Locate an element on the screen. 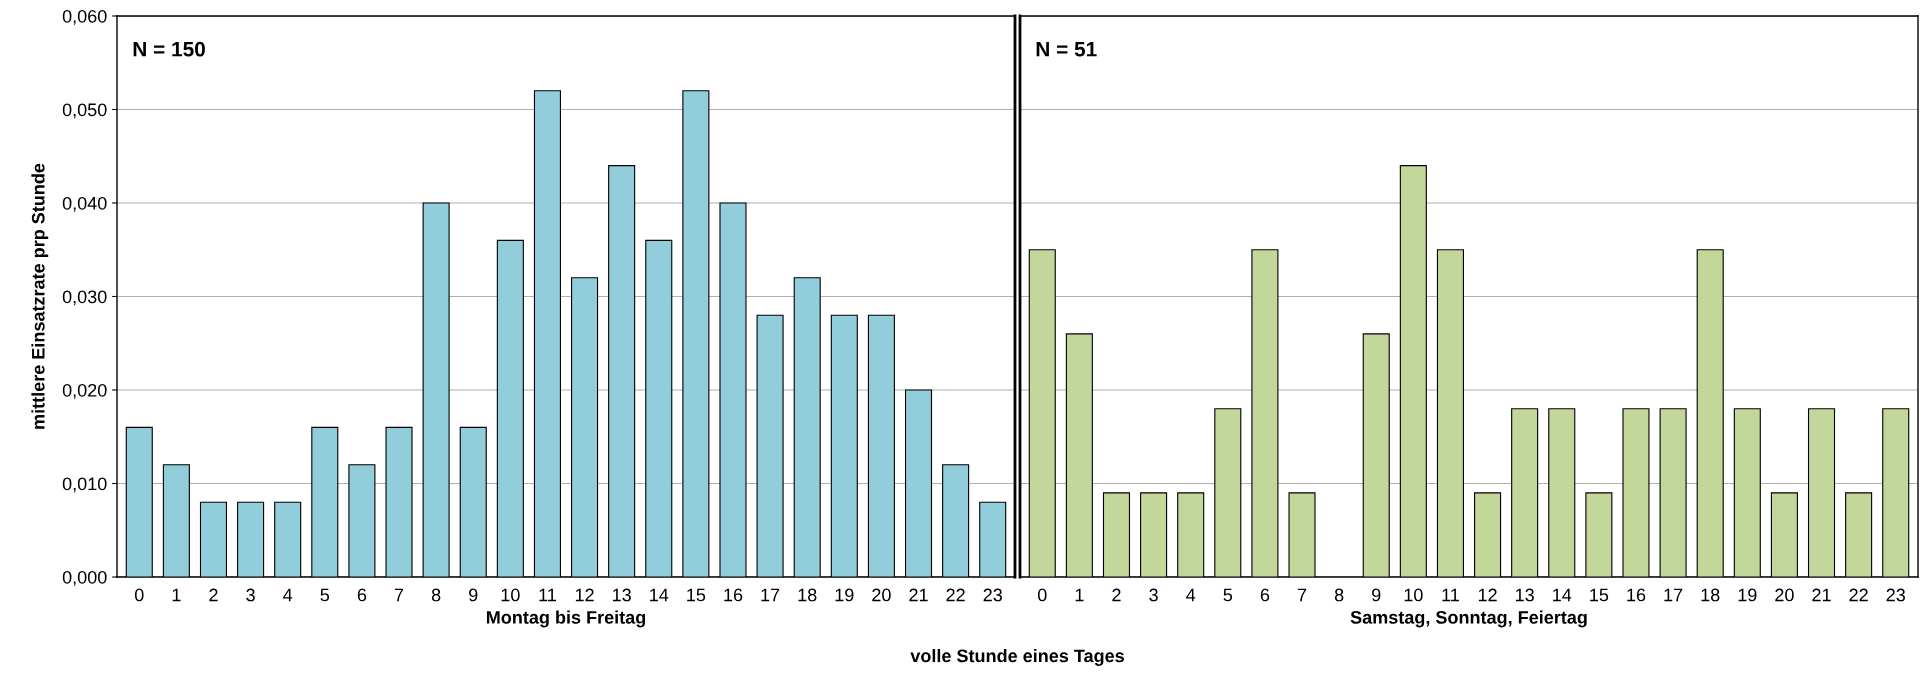 The image size is (1929, 674). y-tick-label: 0,050 is located at coordinates (84, 111).